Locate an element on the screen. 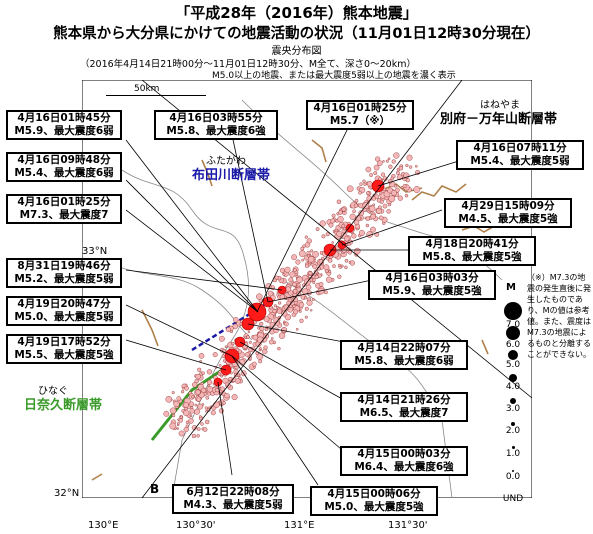  fault-reading-futagawa: ふたがわ is located at coordinates (226, 161).